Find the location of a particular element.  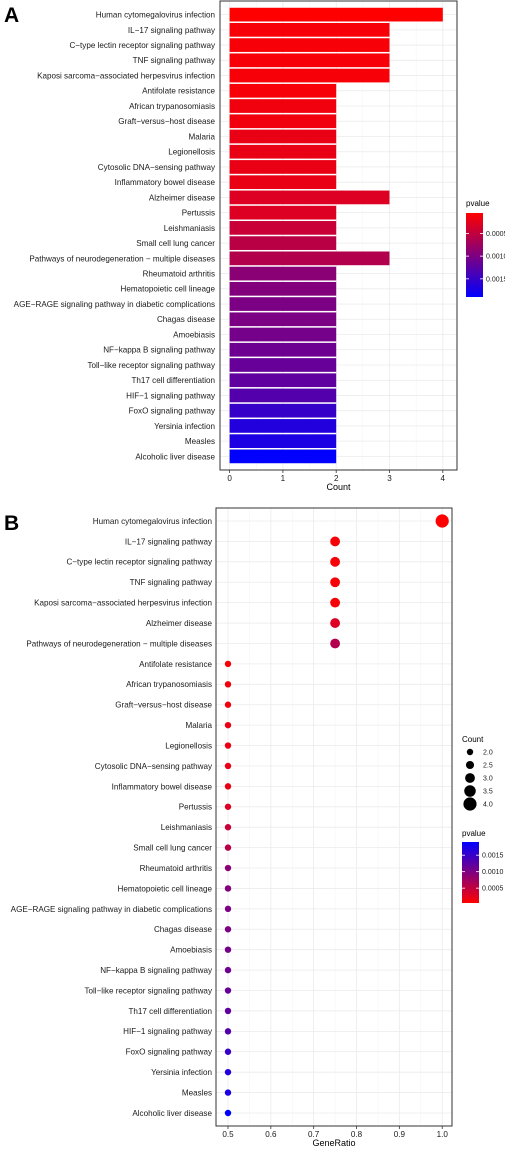

category-label-a: Cytosolic DNA−sensing pathway is located at coordinates (157, 167).